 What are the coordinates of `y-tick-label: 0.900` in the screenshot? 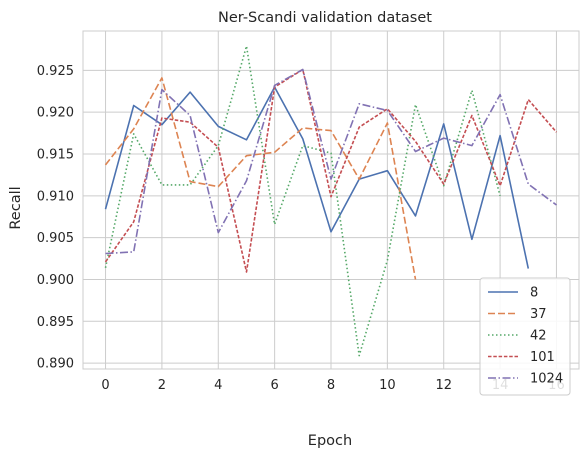 It's located at (55, 280).